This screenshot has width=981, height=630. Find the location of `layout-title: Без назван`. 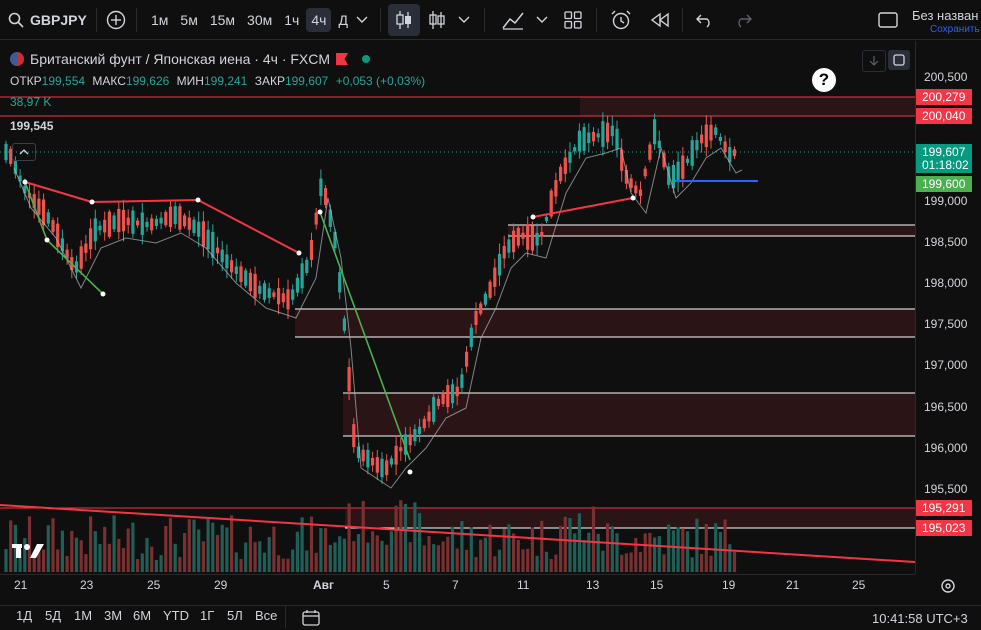

layout-title: Без назван is located at coordinates (945, 15).